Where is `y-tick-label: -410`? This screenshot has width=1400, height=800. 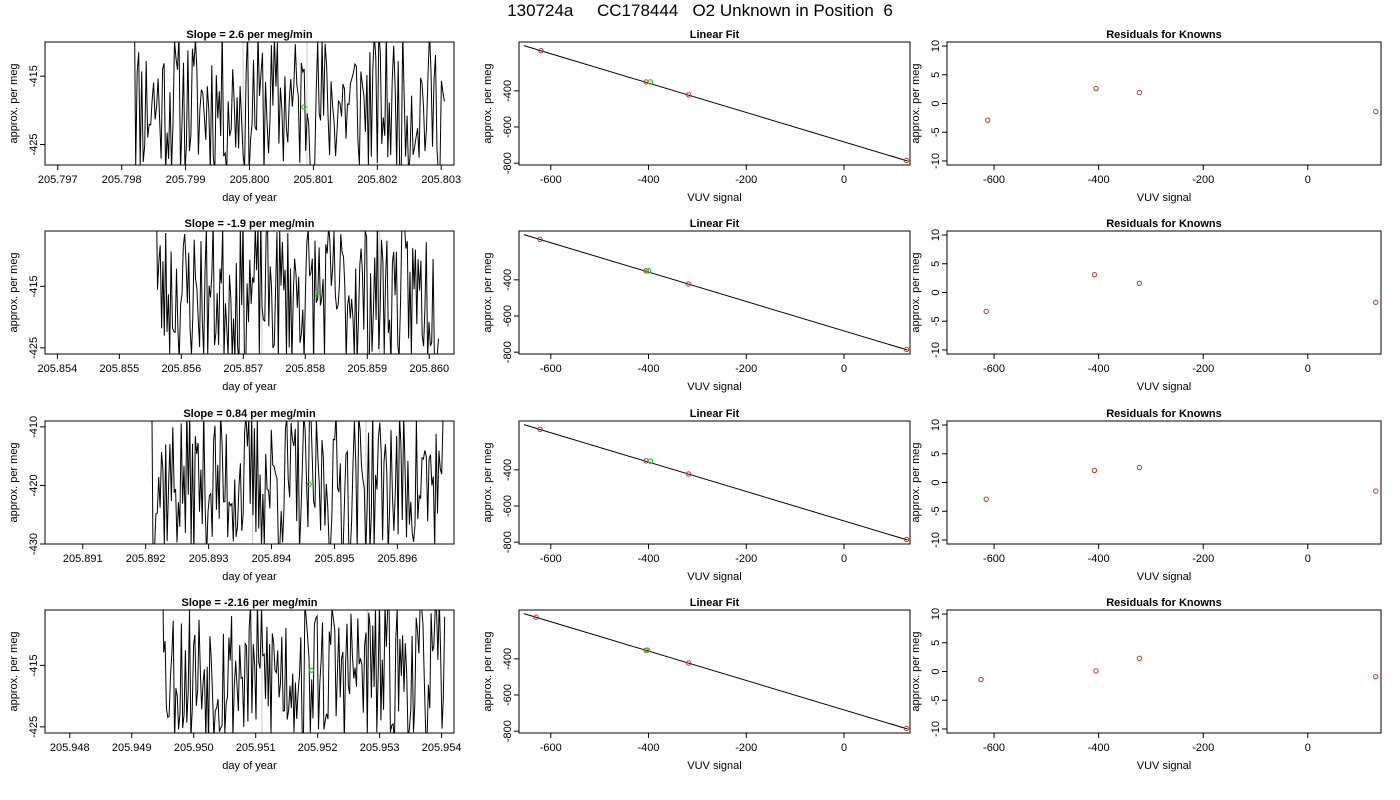 y-tick-label: -410 is located at coordinates (34, 427).